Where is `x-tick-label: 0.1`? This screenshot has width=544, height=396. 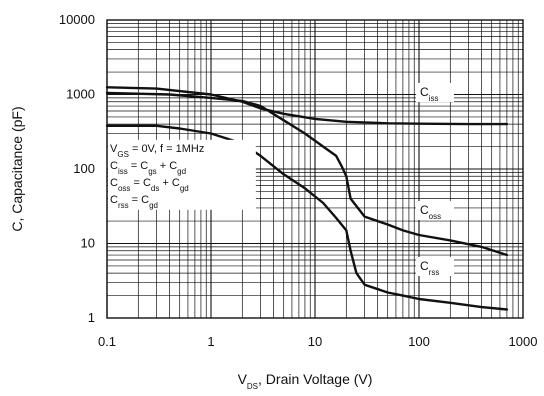 x-tick-label: 0.1 is located at coordinates (107, 341).